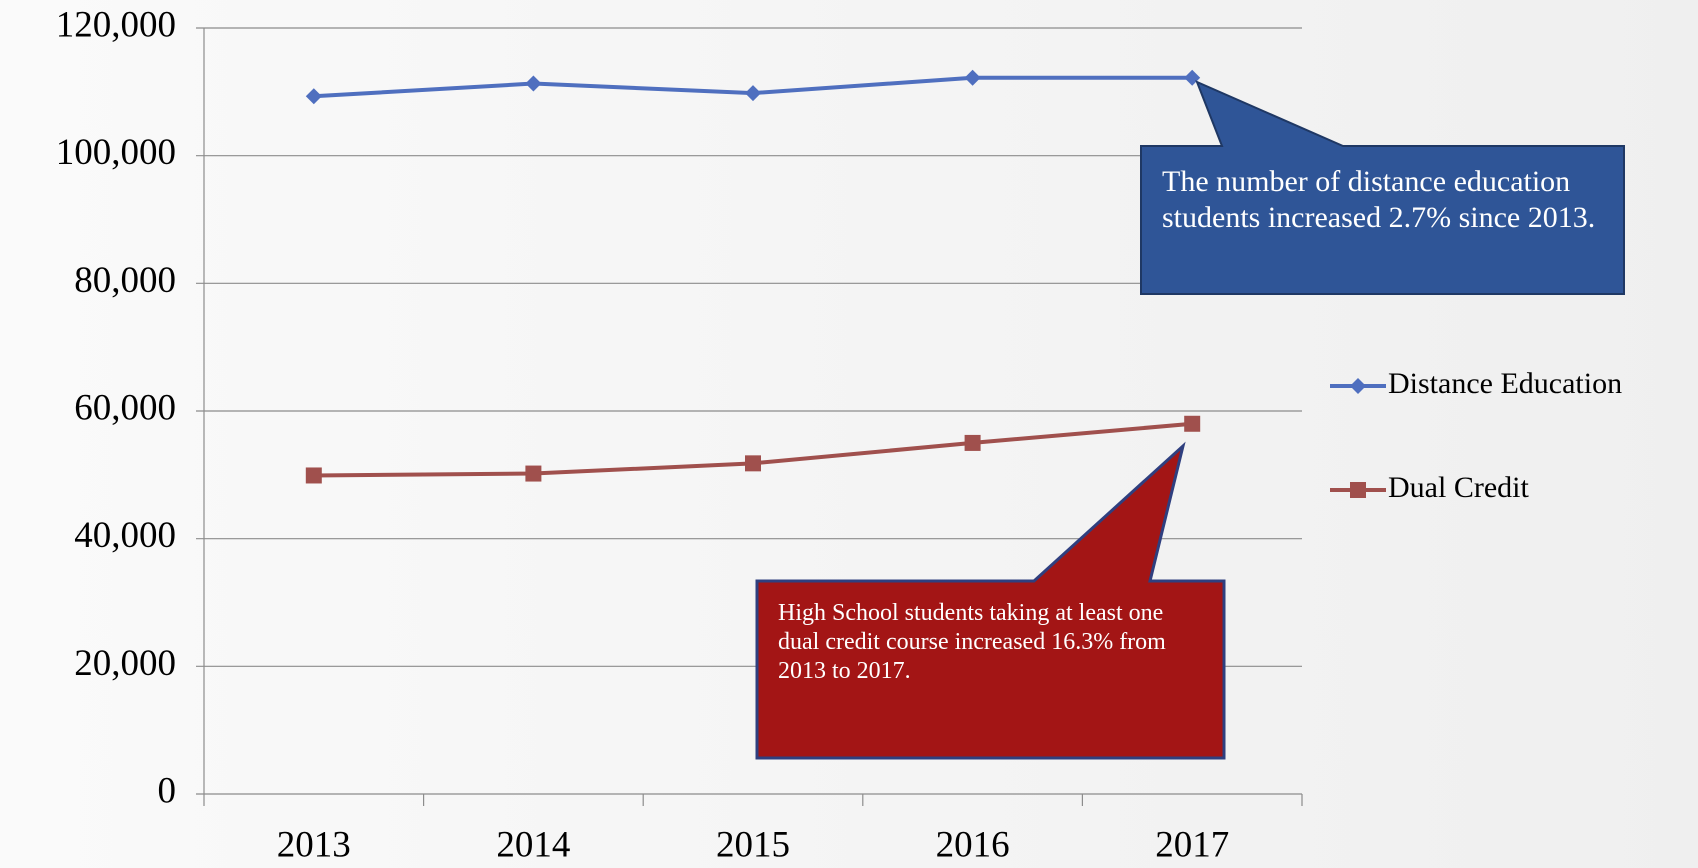 Image resolution: width=1698 pixels, height=868 pixels. I want to click on x-tick-label: 2013, so click(314, 844).